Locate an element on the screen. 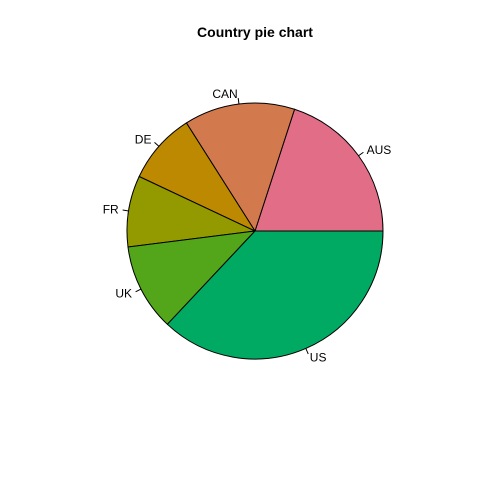 The width and height of the screenshot is (480, 480). pie-slice-uk is located at coordinates (192, 278).